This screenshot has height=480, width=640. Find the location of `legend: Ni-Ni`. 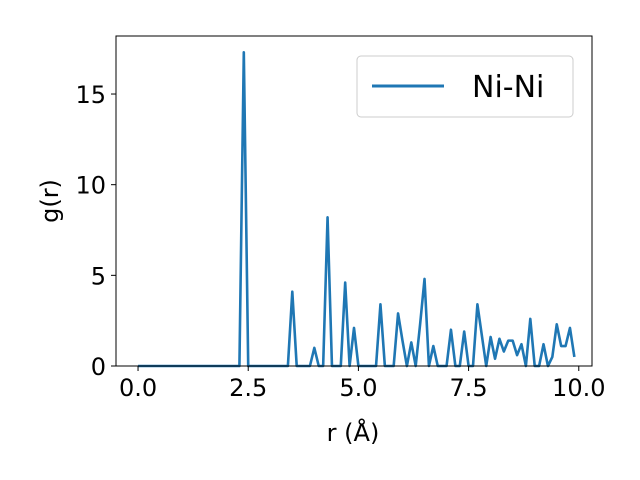

legend: Ni-Ni is located at coordinates (465, 86).